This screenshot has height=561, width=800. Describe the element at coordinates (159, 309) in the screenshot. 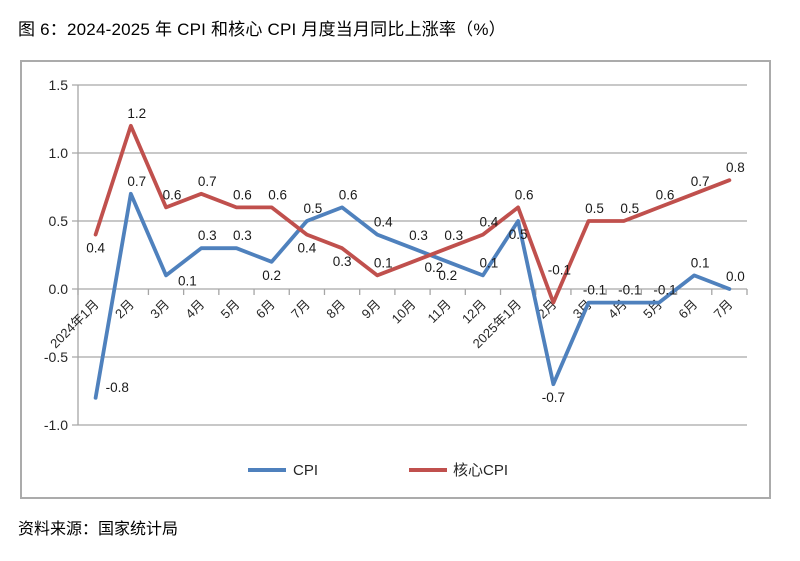

I see `x-axis-label: 3月` at that location.